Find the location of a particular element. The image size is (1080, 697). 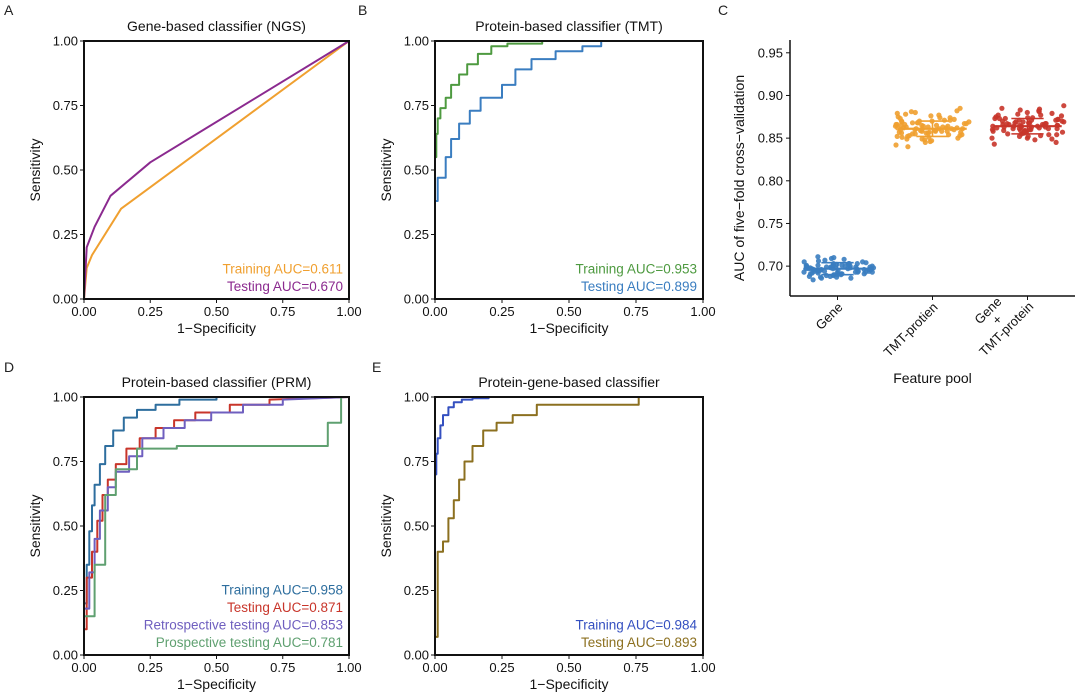

chart-title: Protein-based classifier (PRM) is located at coordinates (217, 382).